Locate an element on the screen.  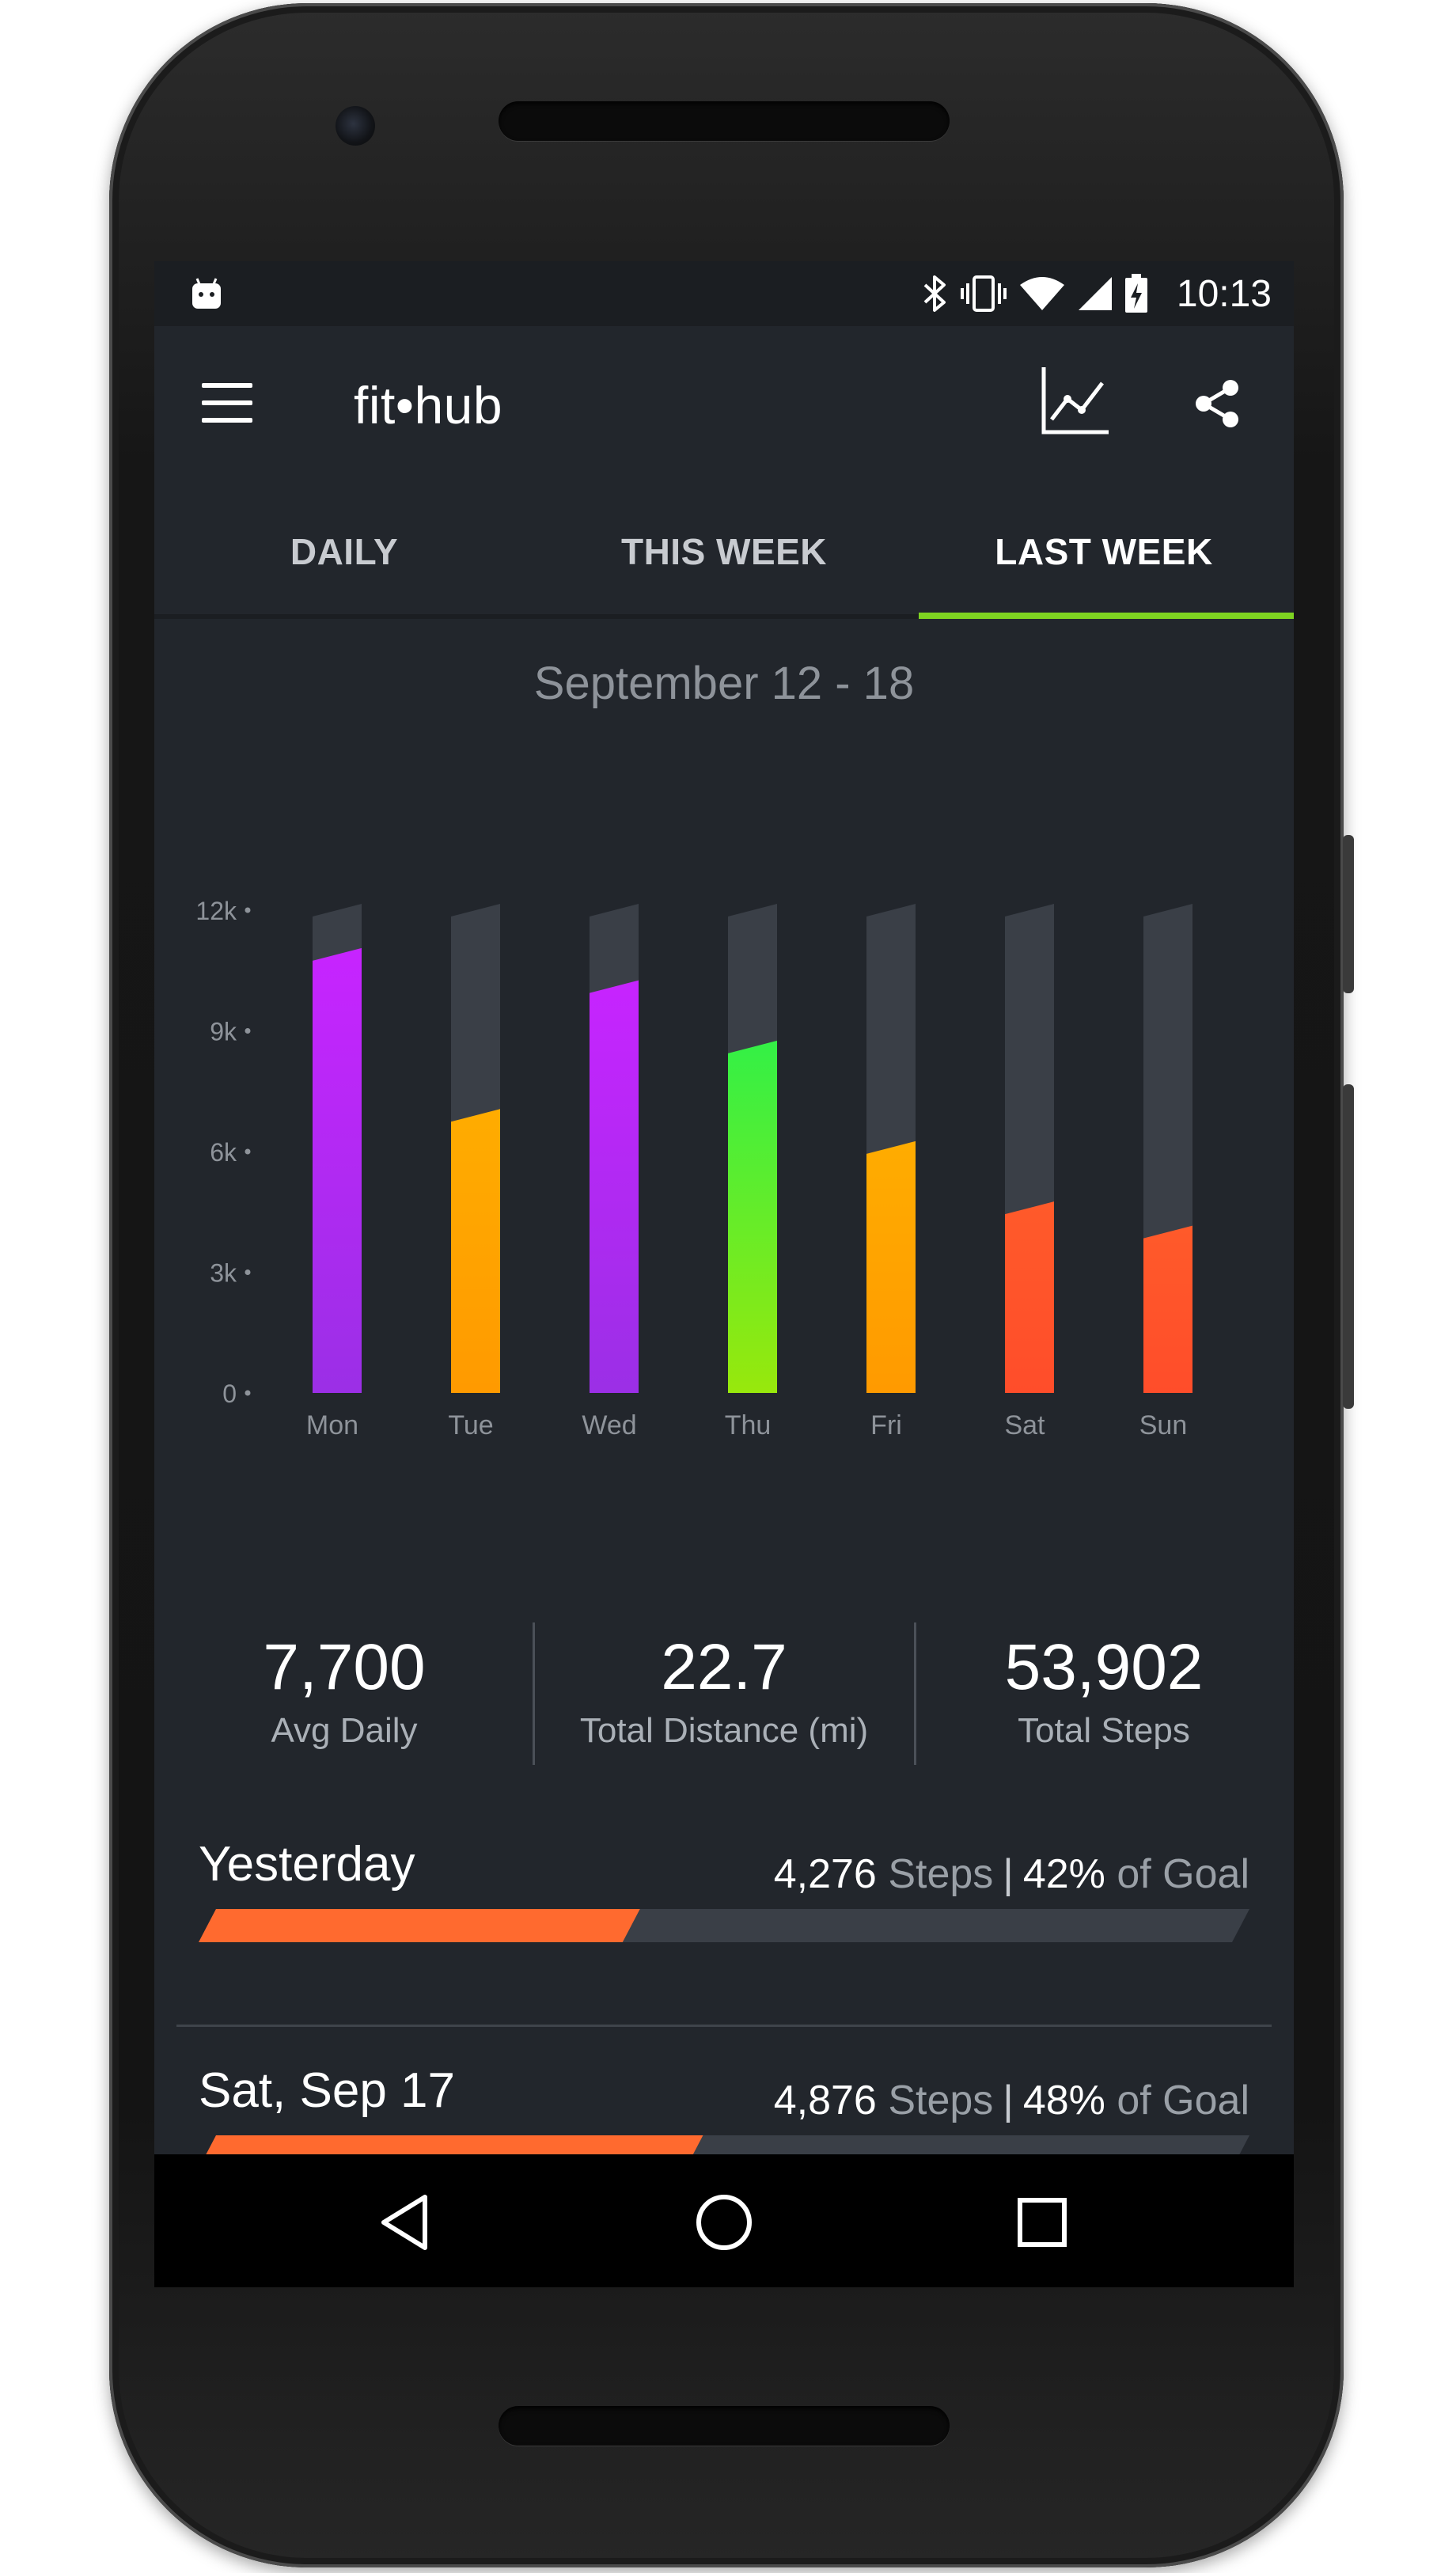
front-camera is located at coordinates (355, 126).